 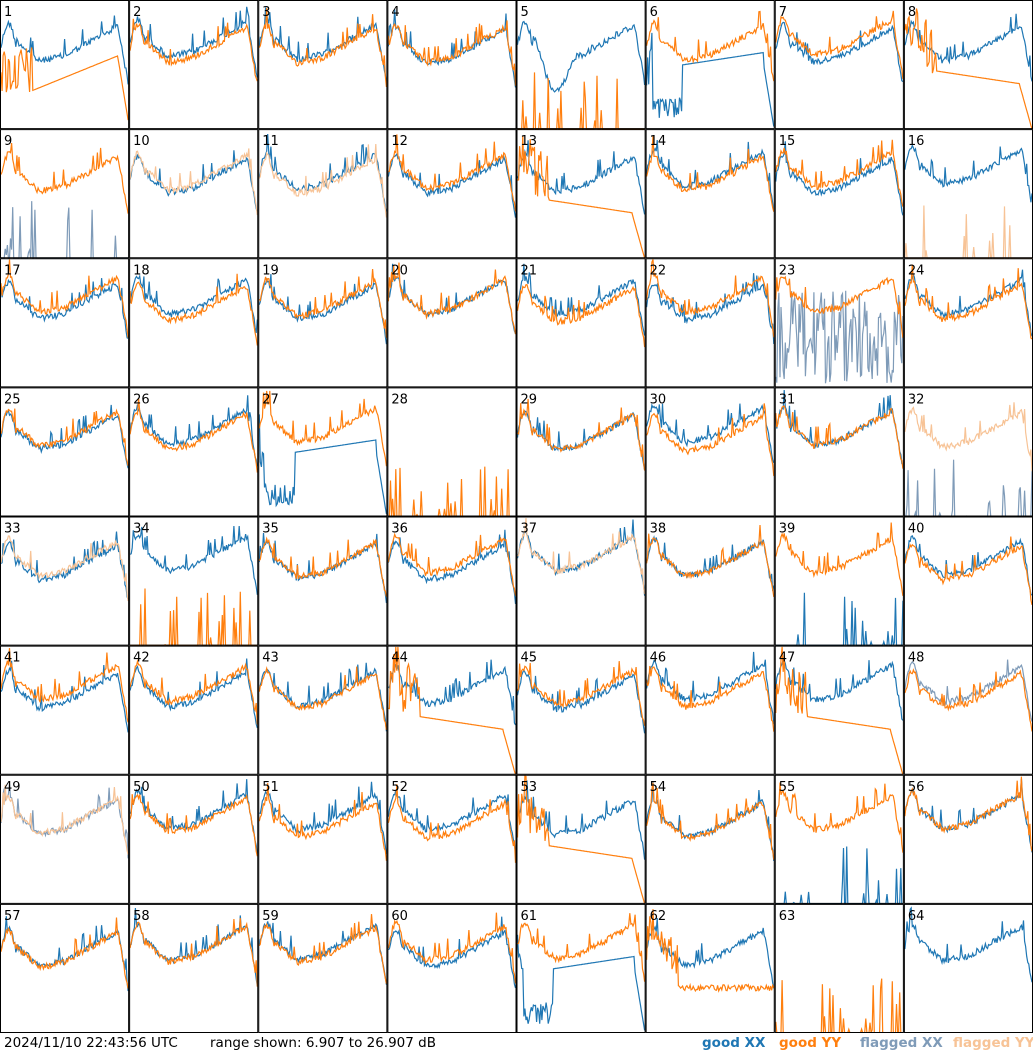 What do you see at coordinates (12, 658) in the screenshot?
I see `panel-label-41: 41` at bounding box center [12, 658].